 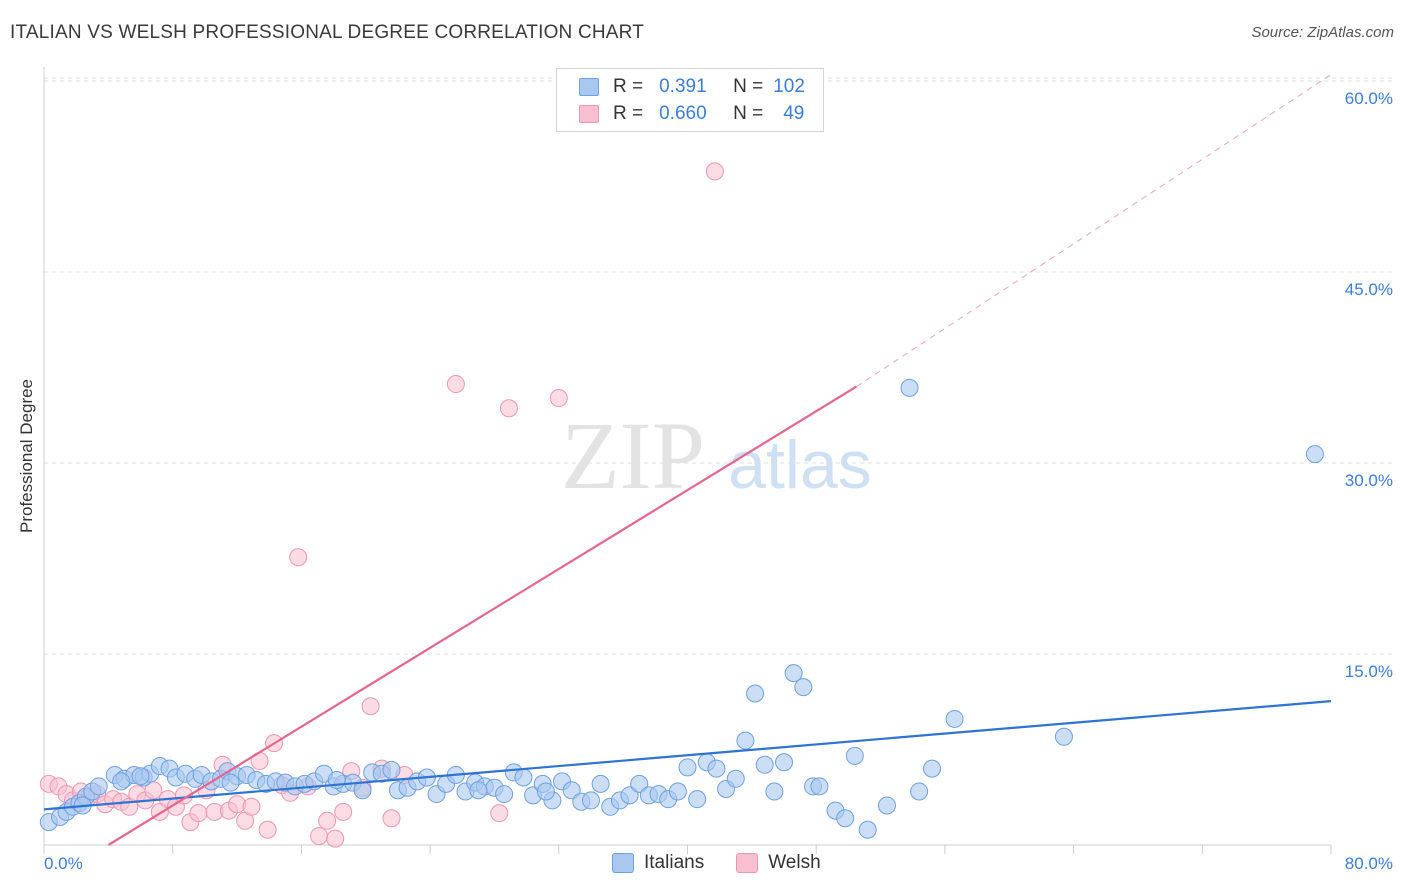 I want to click on watermark: ZIP atlas, so click(x=716, y=455).